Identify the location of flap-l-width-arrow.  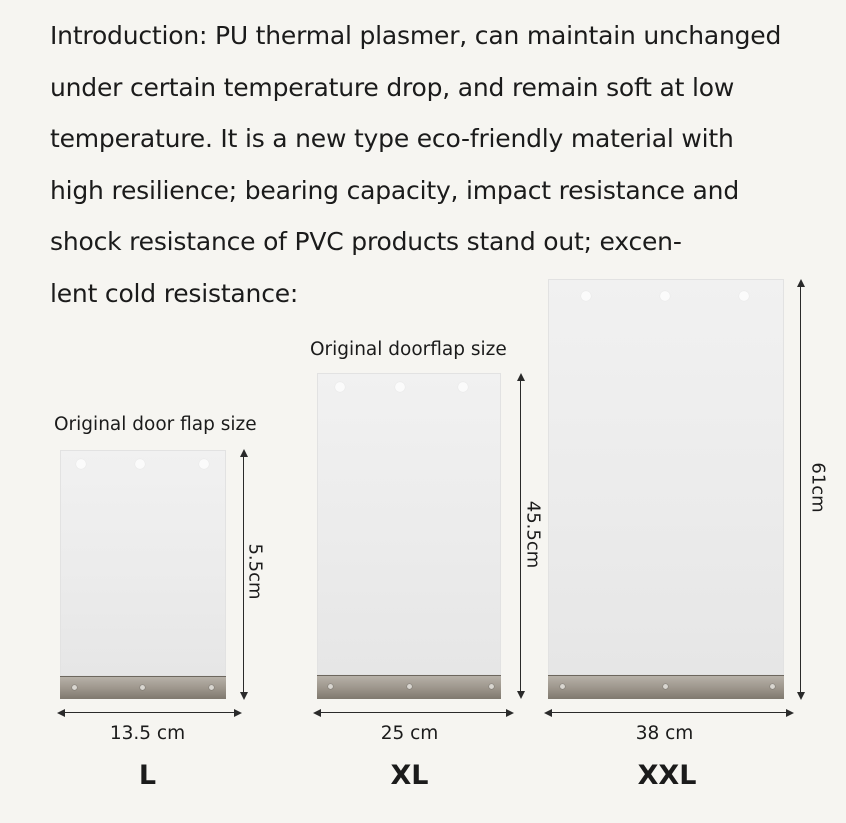
(149, 712).